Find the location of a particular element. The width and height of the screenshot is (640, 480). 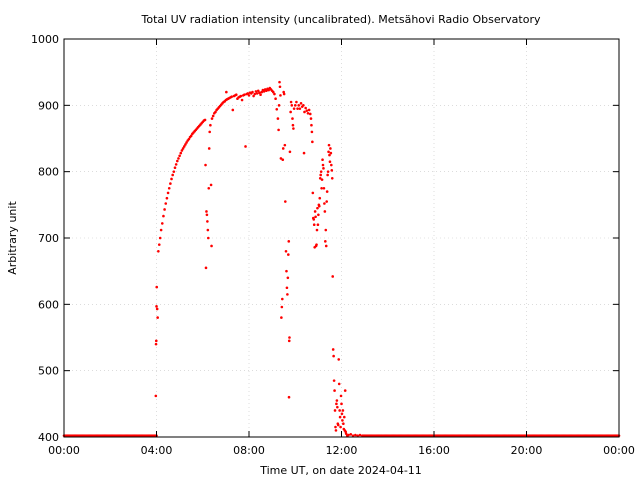

y-tick-label: 400 is located at coordinates (48, 437).